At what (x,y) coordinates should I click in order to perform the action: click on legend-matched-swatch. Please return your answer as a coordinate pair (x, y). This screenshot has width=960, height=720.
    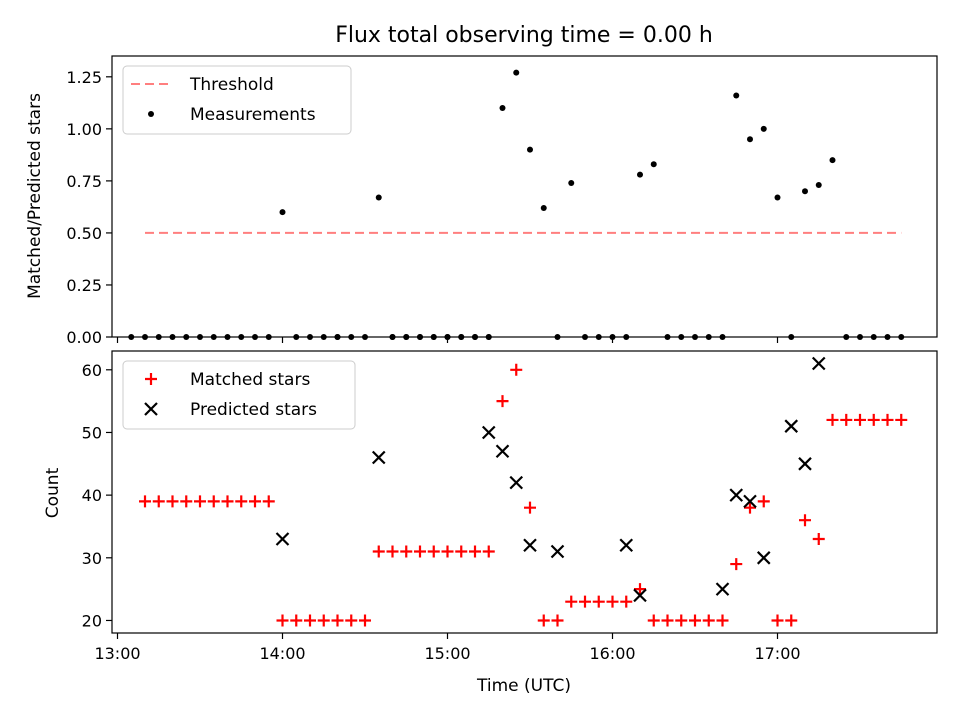
    Looking at the image, I should click on (151, 379).